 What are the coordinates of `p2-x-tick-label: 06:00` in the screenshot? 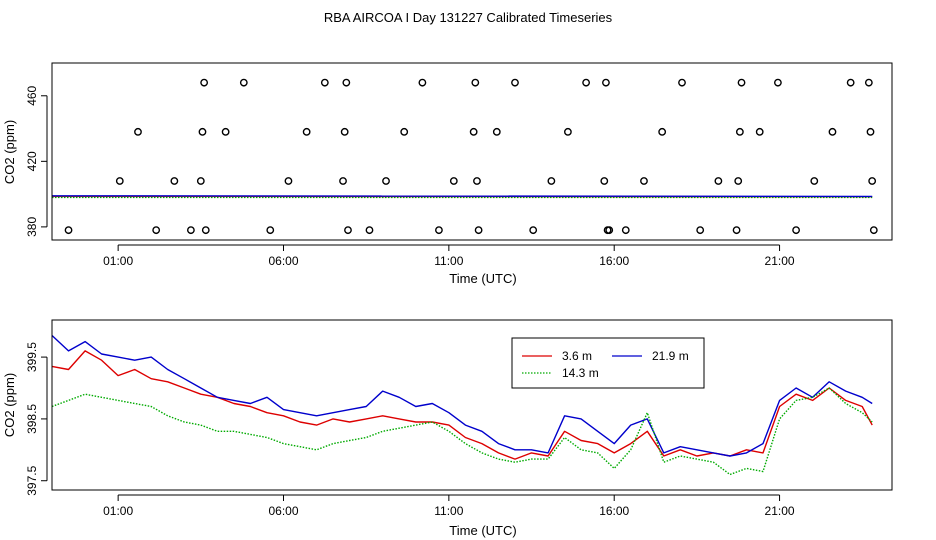 It's located at (283, 511).